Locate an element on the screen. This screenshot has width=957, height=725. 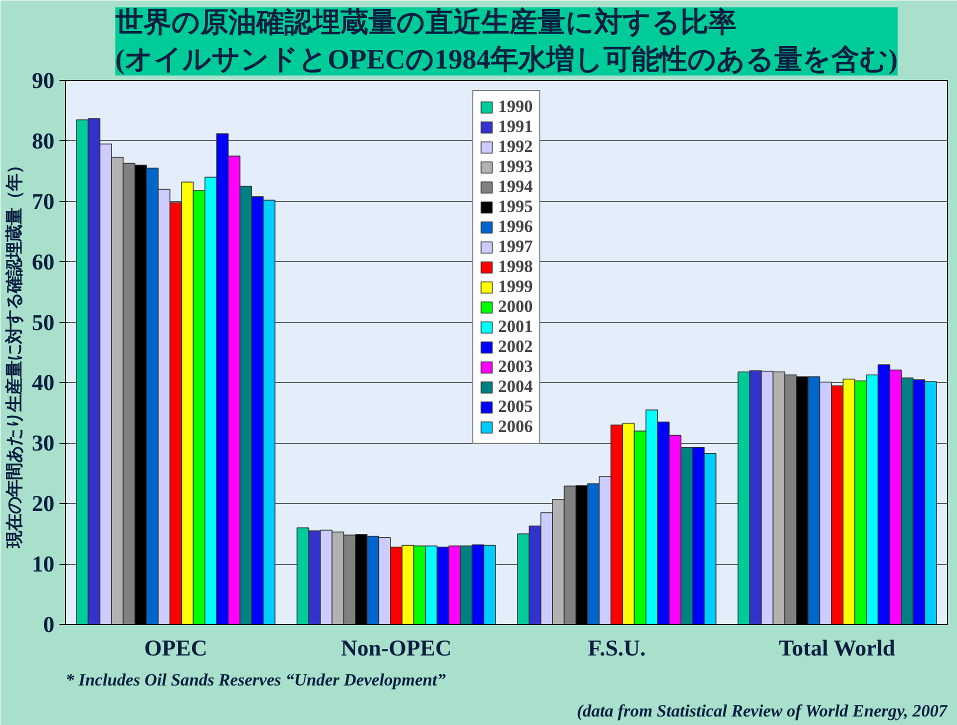
y-tick-label: 10 is located at coordinates (43, 564).